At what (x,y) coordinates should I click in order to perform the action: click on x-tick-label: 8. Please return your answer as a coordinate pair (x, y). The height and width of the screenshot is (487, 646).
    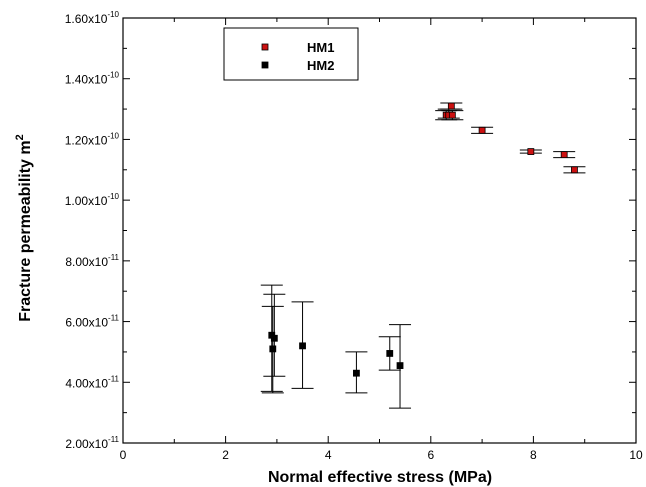
    Looking at the image, I should click on (533, 455).